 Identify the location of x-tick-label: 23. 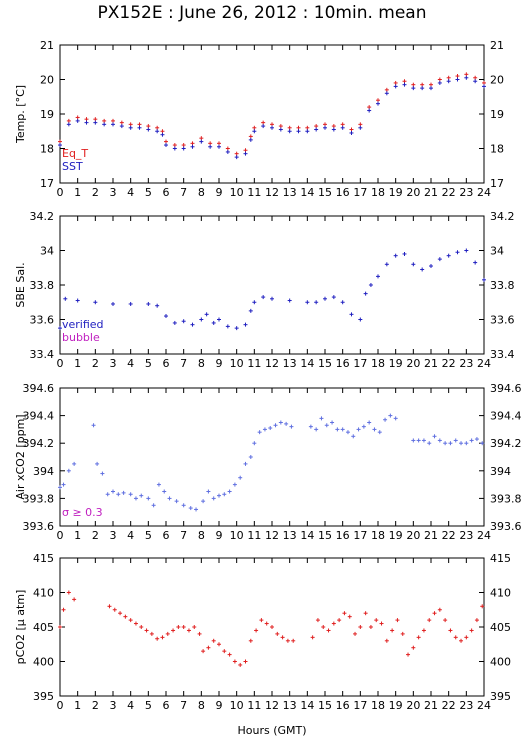
(466, 535).